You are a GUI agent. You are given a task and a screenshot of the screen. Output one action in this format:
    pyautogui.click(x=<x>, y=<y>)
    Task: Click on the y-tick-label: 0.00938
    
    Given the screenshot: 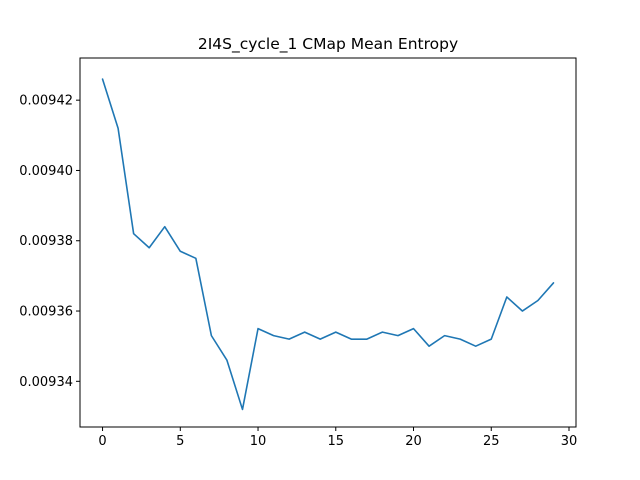 What is the action you would take?
    pyautogui.click(x=46, y=241)
    